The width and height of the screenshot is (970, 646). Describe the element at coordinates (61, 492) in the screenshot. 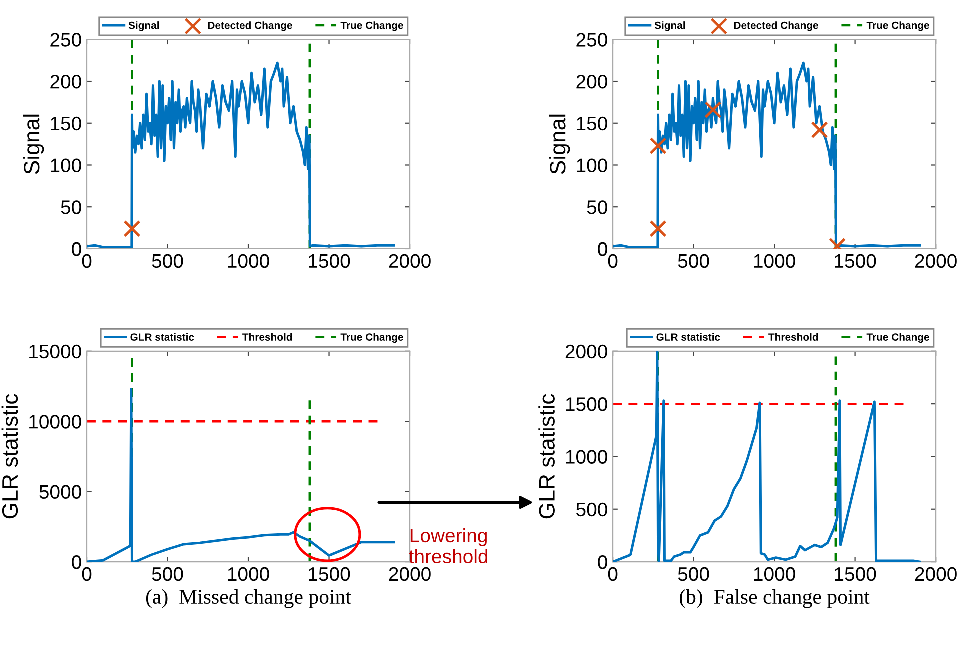

I see `y-tick-label: 5000` at that location.